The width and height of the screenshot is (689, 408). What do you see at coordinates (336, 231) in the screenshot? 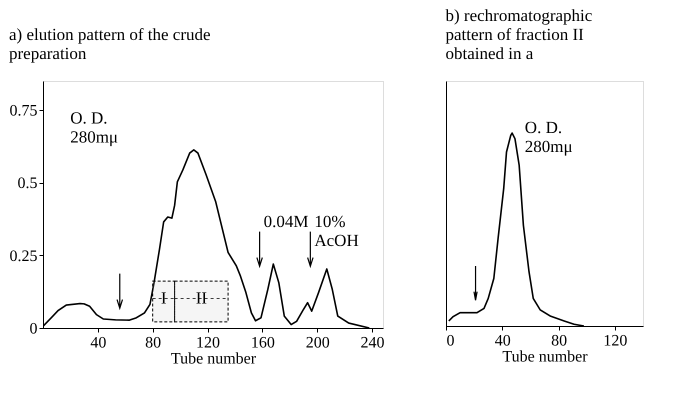
I see `ref-line-label: 10% AcOH` at bounding box center [336, 231].